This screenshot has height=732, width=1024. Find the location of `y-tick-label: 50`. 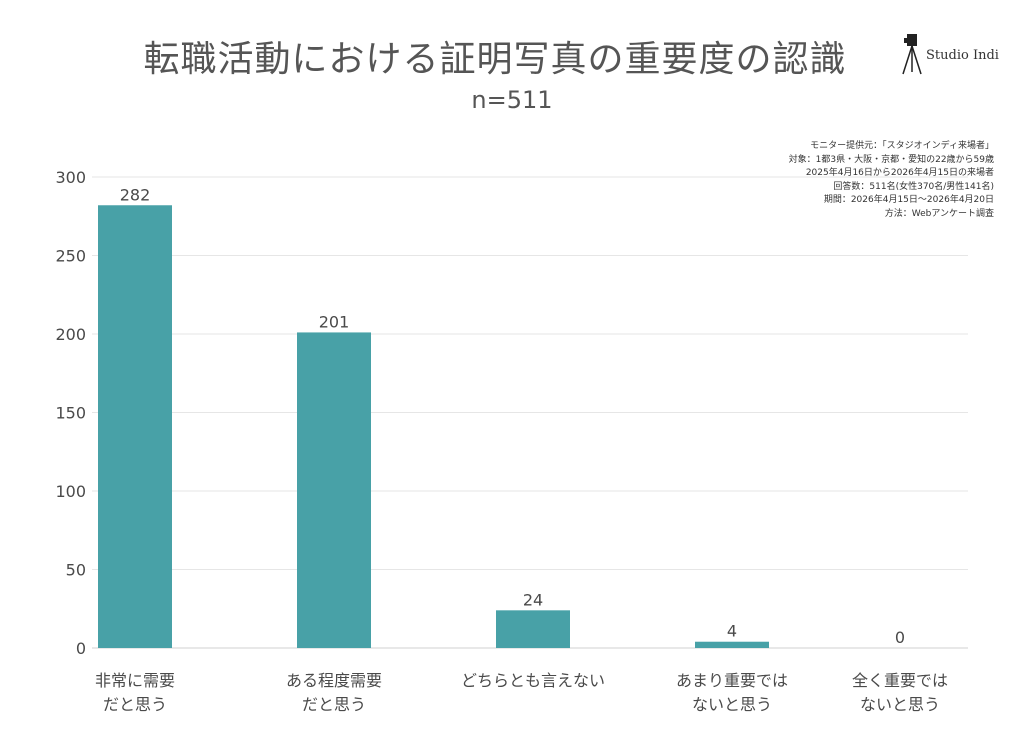

y-tick-label: 50 is located at coordinates (76, 570).